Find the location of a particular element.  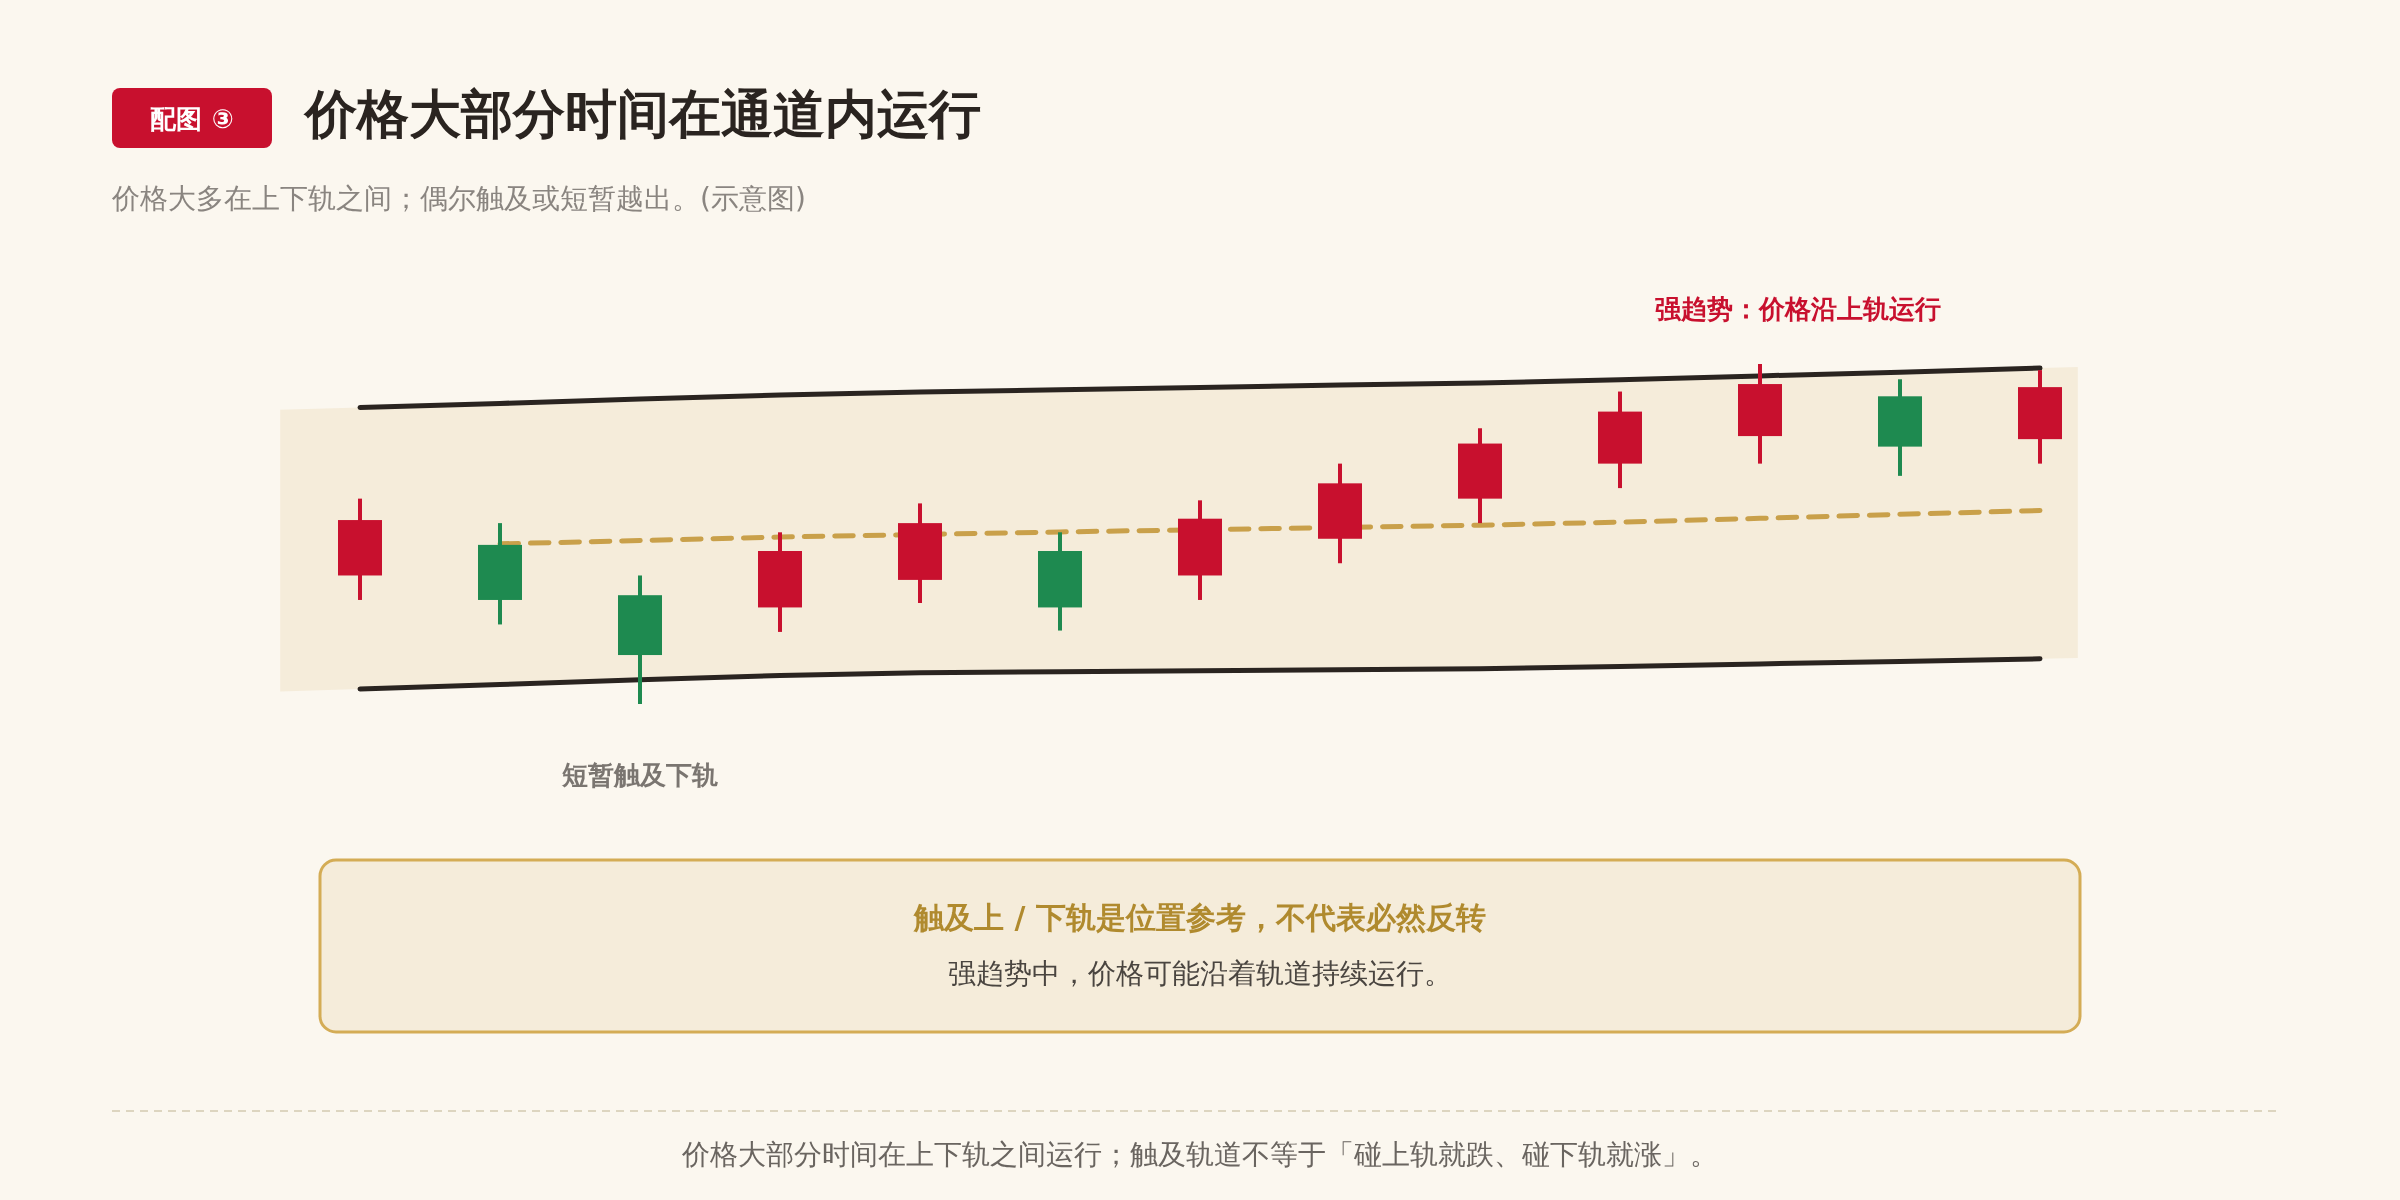

text: 强趋势中，价格可能沿着轨道持续运行。 is located at coordinates (1200, 973).